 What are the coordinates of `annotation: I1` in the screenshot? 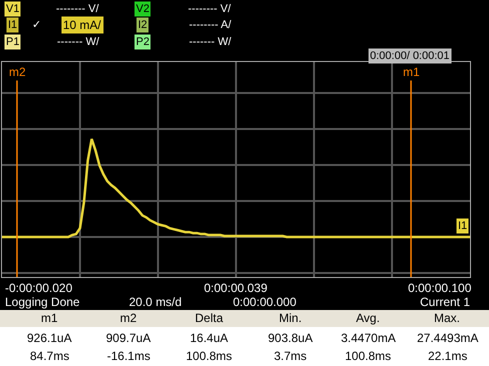 It's located at (463, 226).